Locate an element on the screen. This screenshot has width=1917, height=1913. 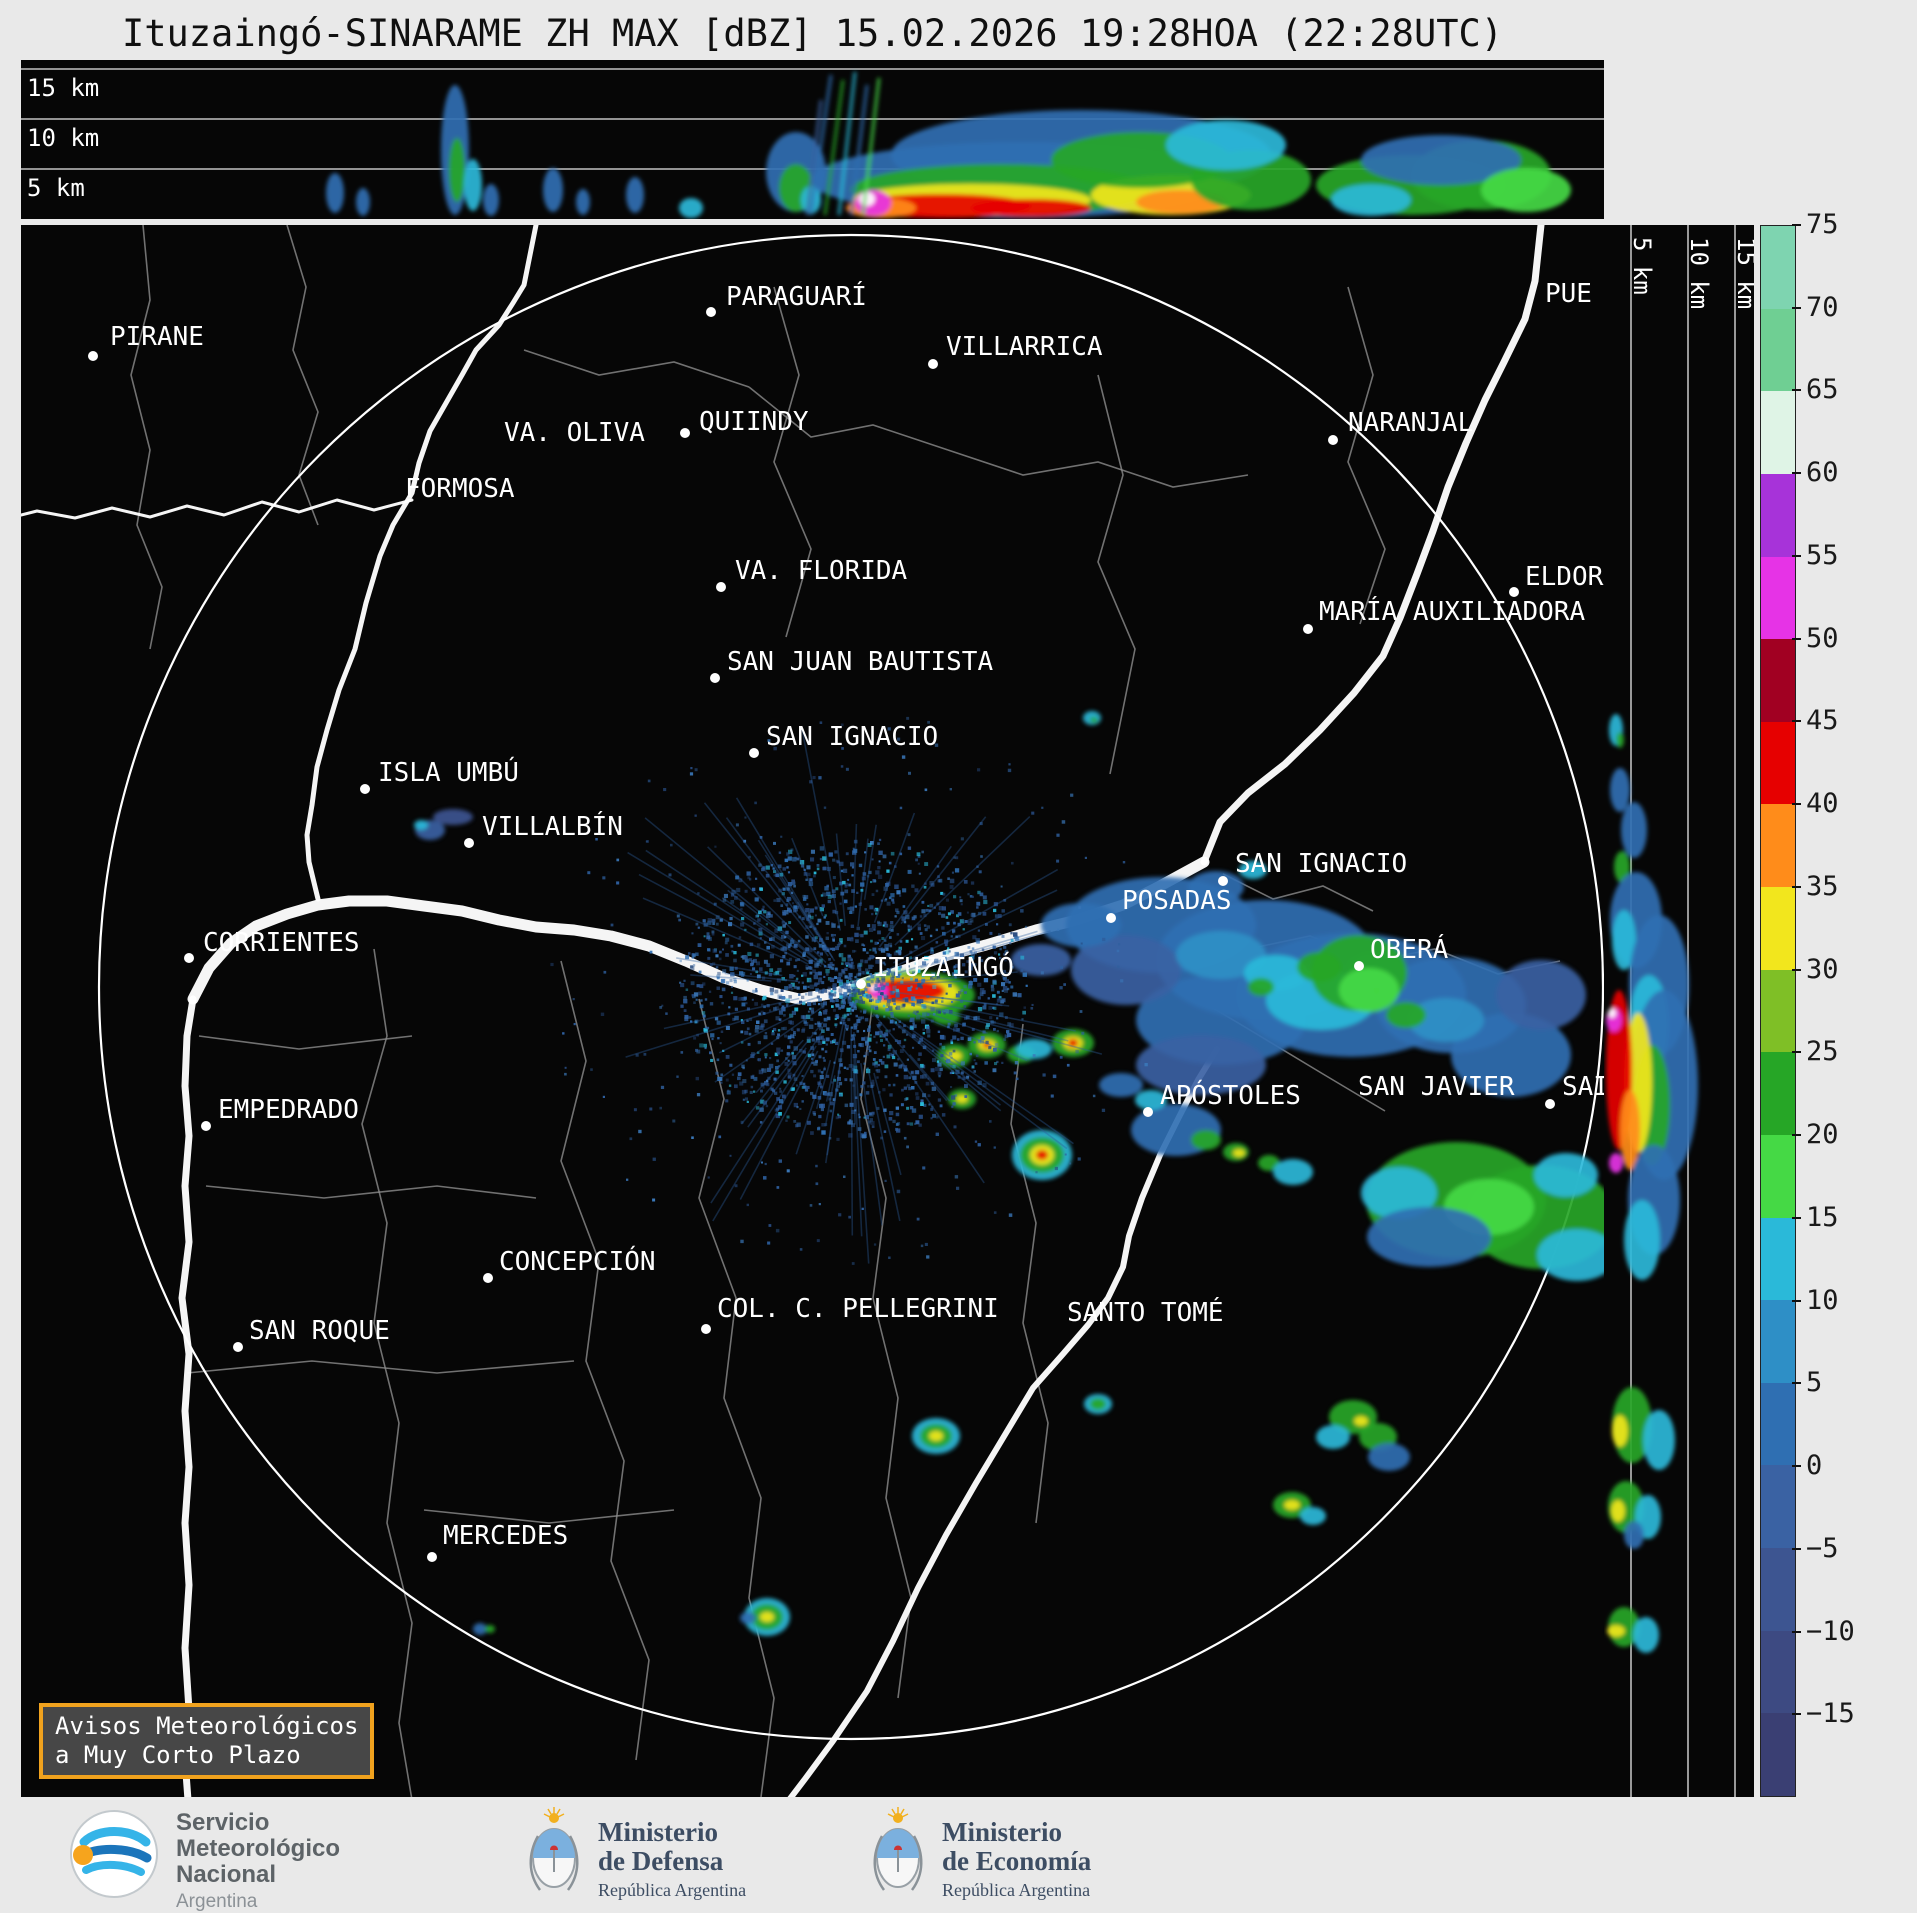
height-axis-label: 5 km is located at coordinates (1642, 266).